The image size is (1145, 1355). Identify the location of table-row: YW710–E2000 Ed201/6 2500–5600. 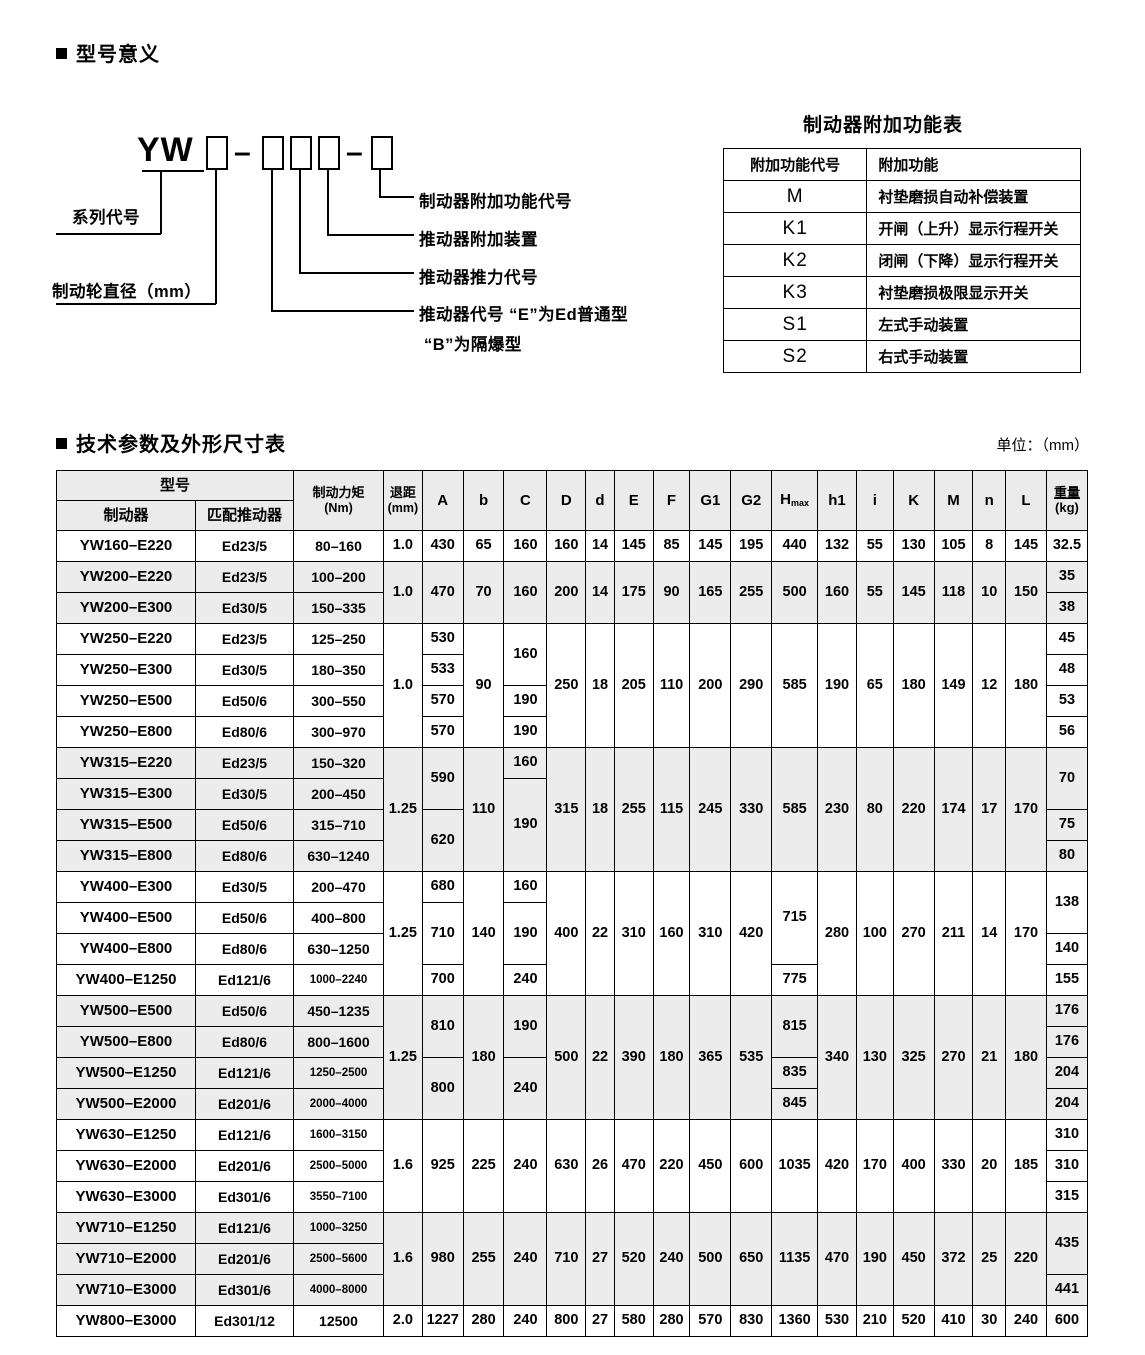
(572, 1259).